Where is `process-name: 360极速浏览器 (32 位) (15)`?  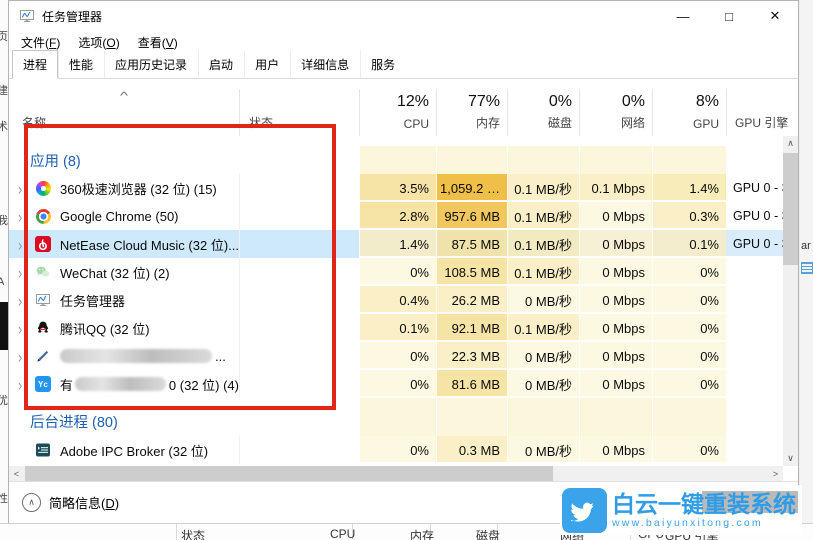 process-name: 360极速浏览器 (32 位) (15) is located at coordinates (138, 189).